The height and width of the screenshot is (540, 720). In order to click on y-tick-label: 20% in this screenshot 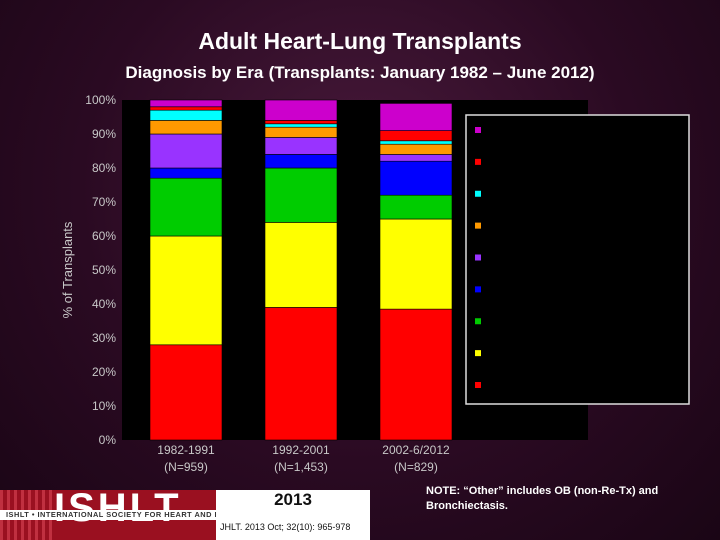, I will do `click(104, 372)`.